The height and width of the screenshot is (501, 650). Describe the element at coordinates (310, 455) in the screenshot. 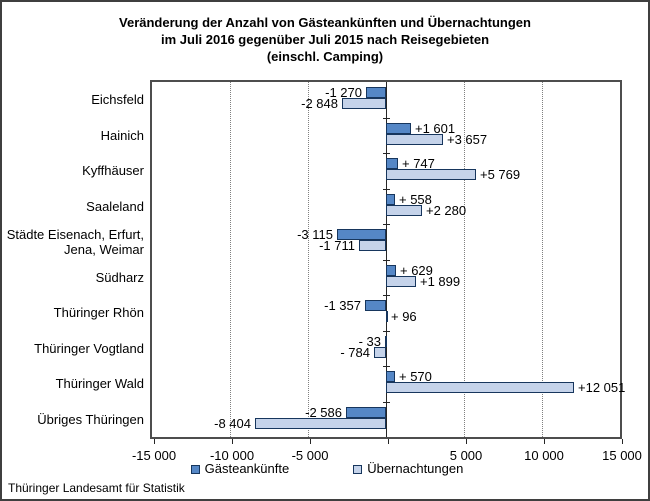

I see `x-axis-tick-label: -5 000` at that location.